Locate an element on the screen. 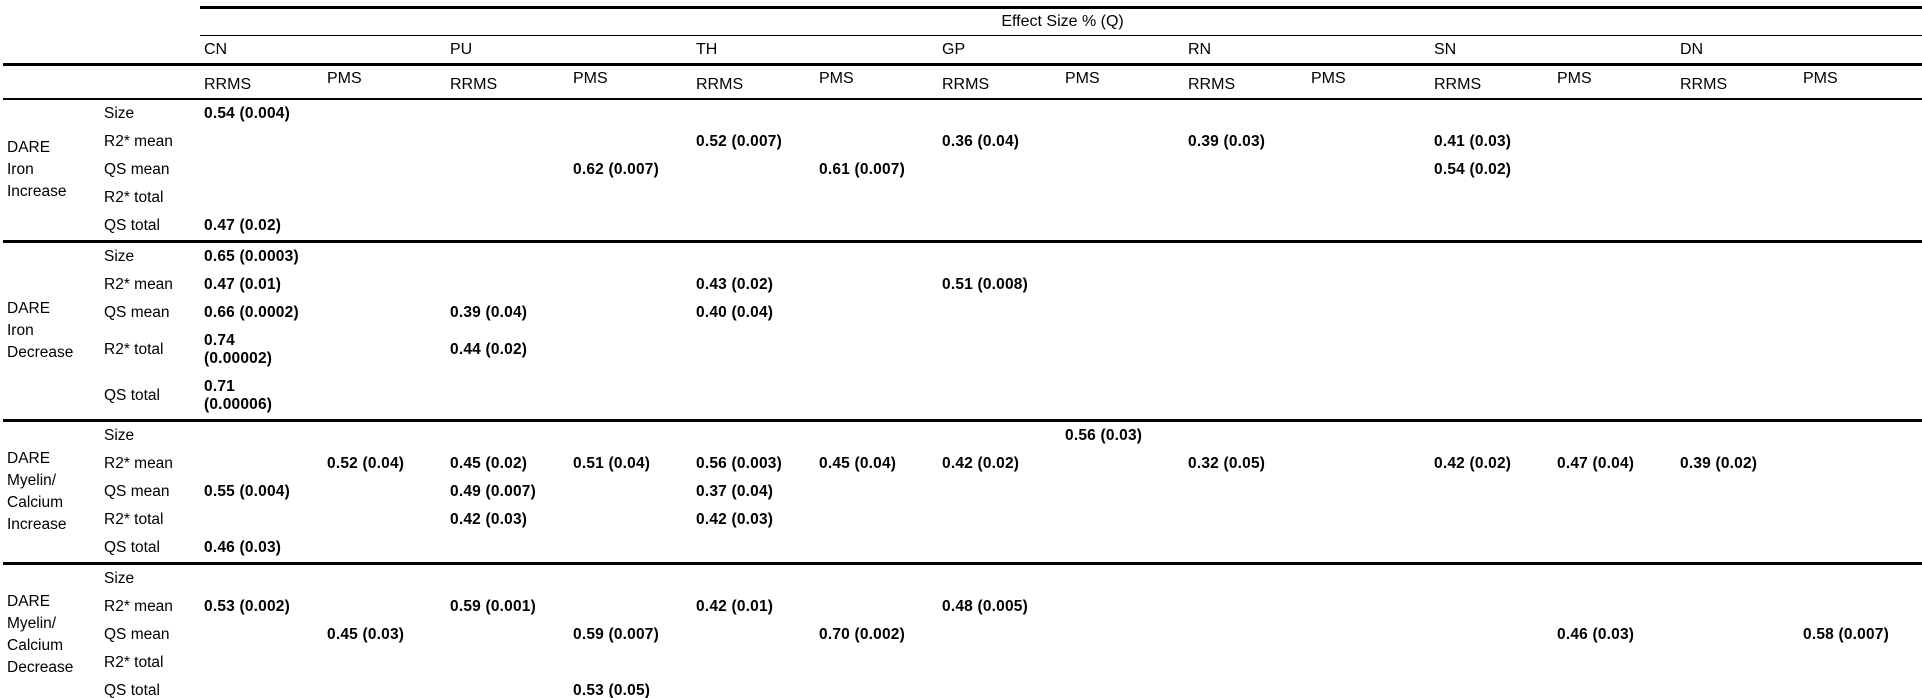  value-cell: 0.45 (0.03) is located at coordinates (366, 634).